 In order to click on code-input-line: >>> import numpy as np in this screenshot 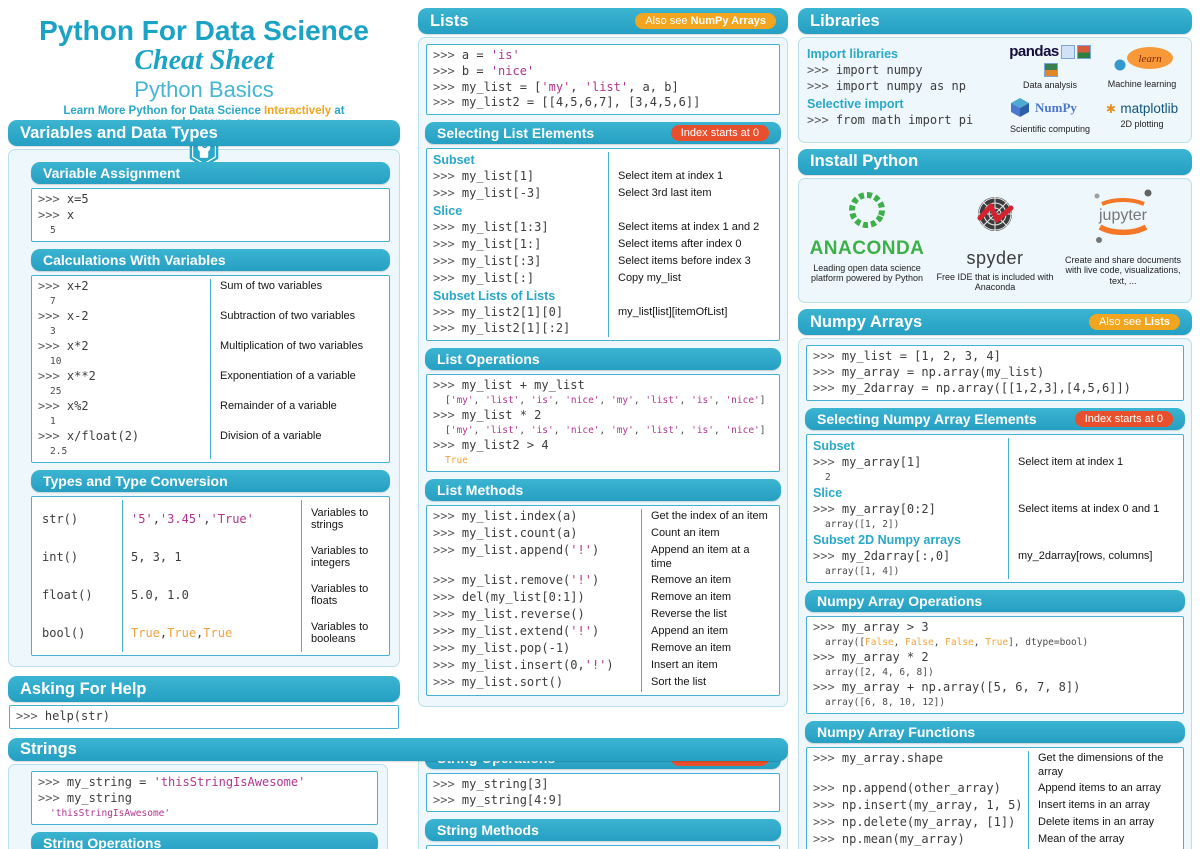, I will do `click(886, 86)`.